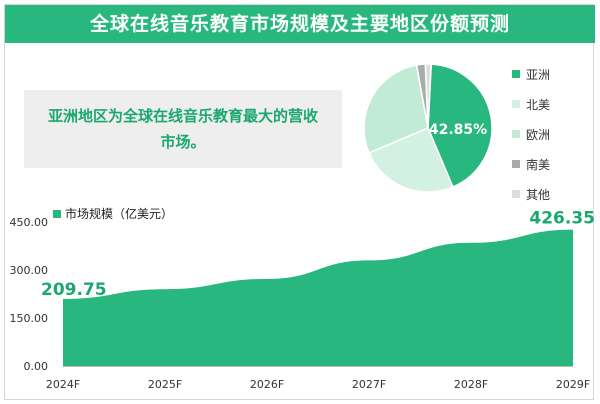  I want to click on chart-title: 全球在线音乐教育市场规模及主要地区份额预测, so click(300, 24).